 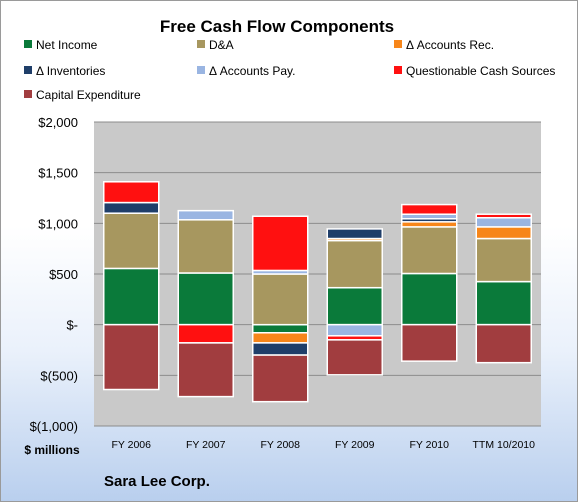 What do you see at coordinates (58, 173) in the screenshot?
I see `y-tick-label: $1,500` at bounding box center [58, 173].